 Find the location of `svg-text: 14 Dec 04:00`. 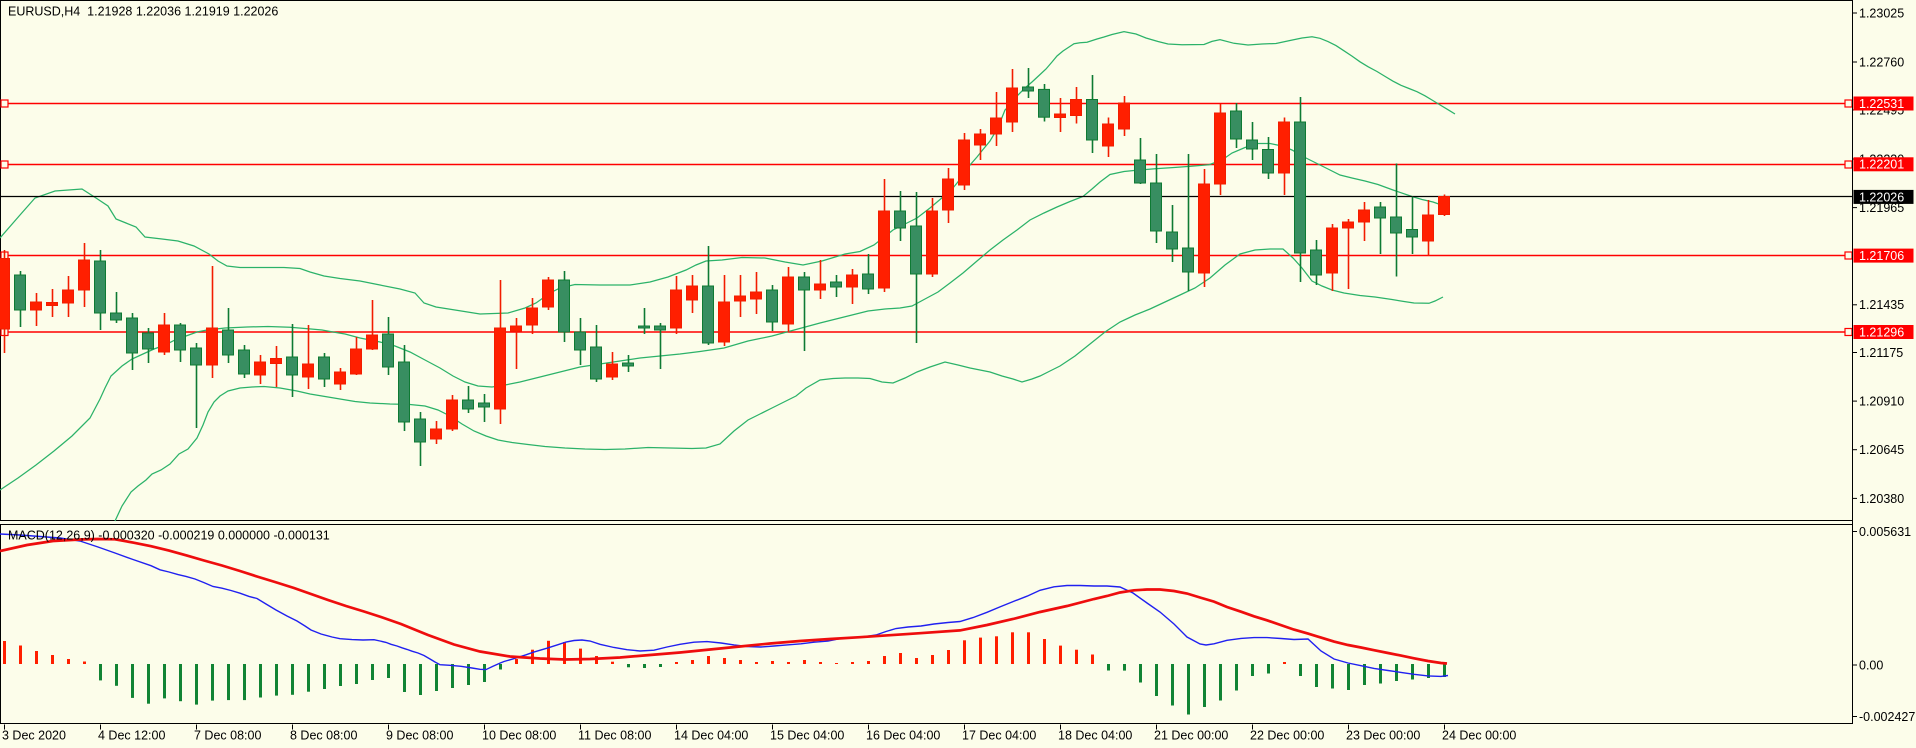

svg-text: 14 Dec 04:00 is located at coordinates (711, 736).